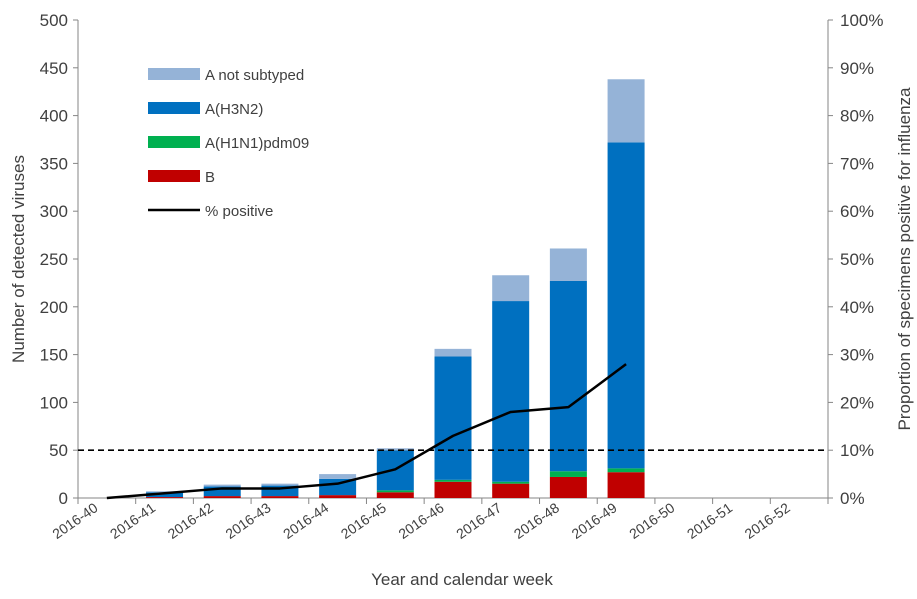 Image resolution: width=917 pixels, height=599 pixels. What do you see at coordinates (254, 75) in the screenshot?
I see `legend-label: A not subtyped` at bounding box center [254, 75].